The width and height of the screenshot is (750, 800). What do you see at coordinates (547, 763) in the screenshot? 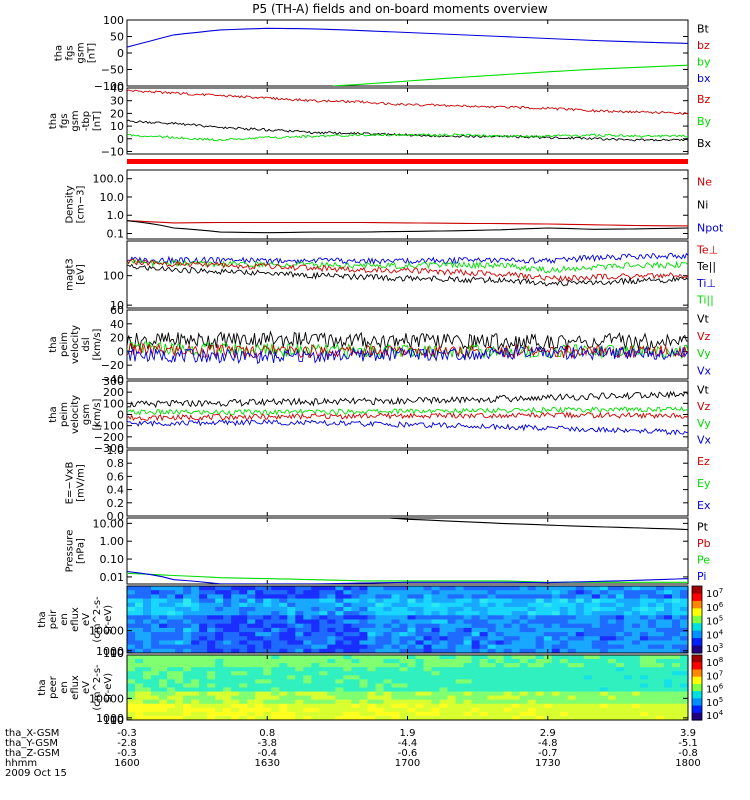
I see `orbit-row-value: 1730` at bounding box center [547, 763].